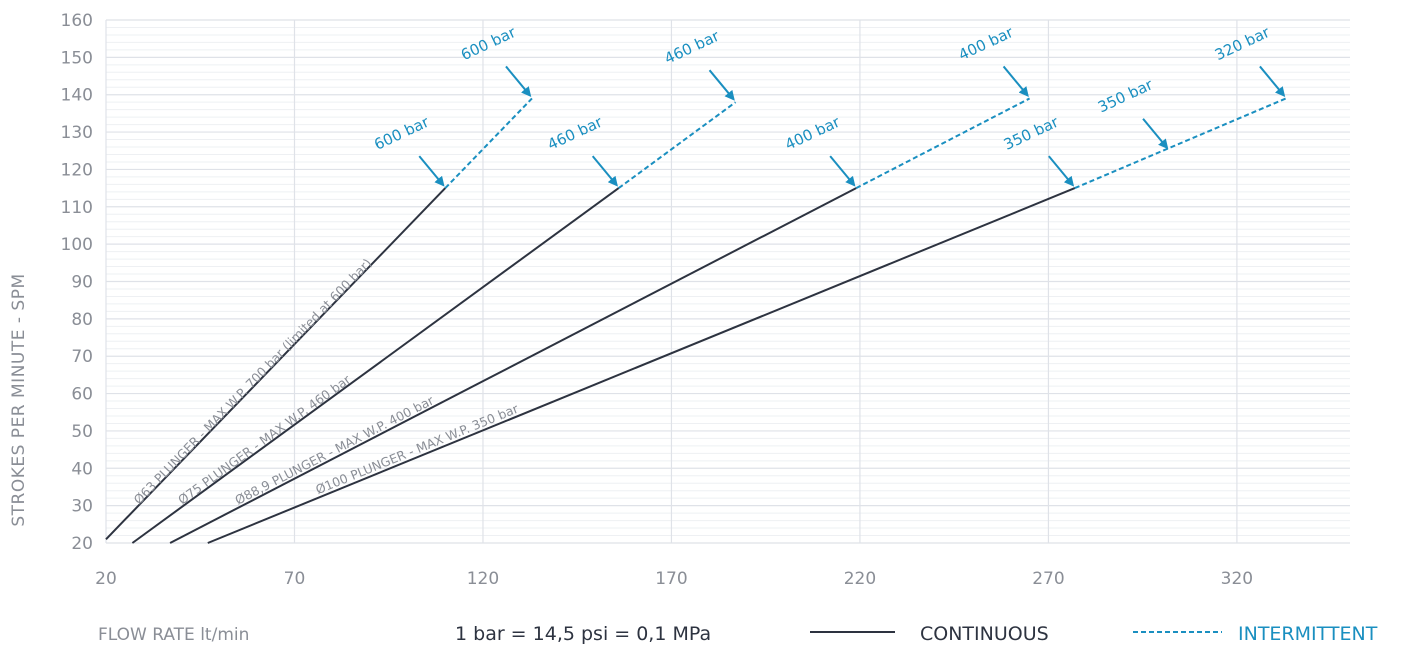 The height and width of the screenshot is (651, 1424). I want to click on y-tick-label: 20, so click(82, 544).